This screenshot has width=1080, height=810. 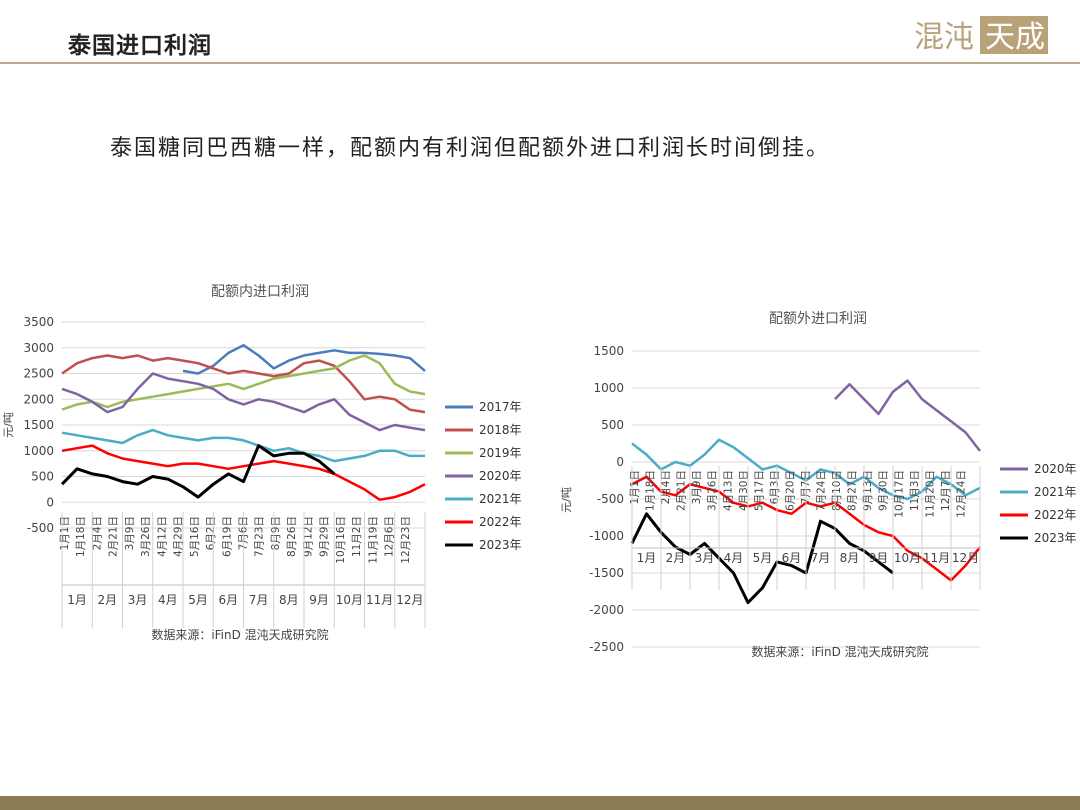 I want to click on series-line-2021年, so click(x=243, y=445).